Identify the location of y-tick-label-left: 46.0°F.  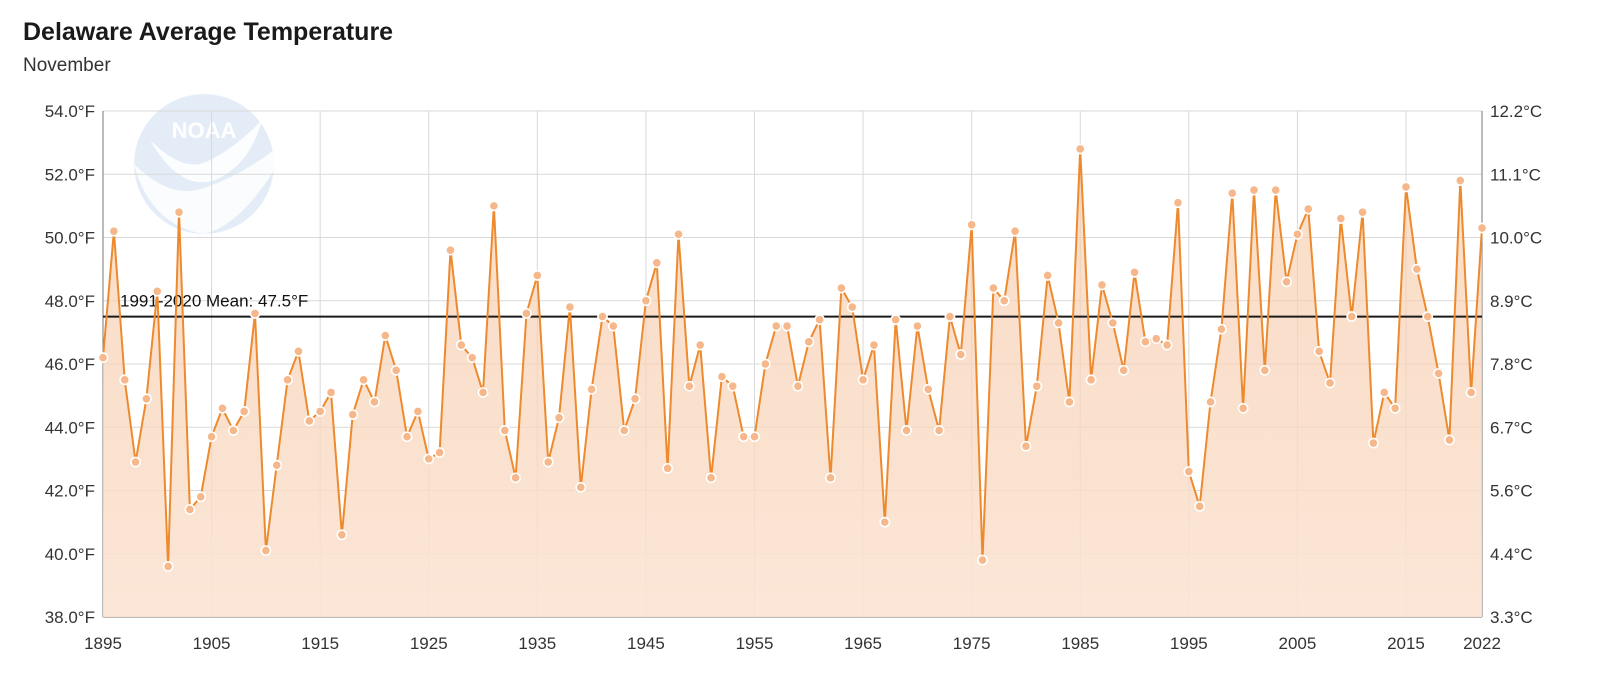
(70, 364).